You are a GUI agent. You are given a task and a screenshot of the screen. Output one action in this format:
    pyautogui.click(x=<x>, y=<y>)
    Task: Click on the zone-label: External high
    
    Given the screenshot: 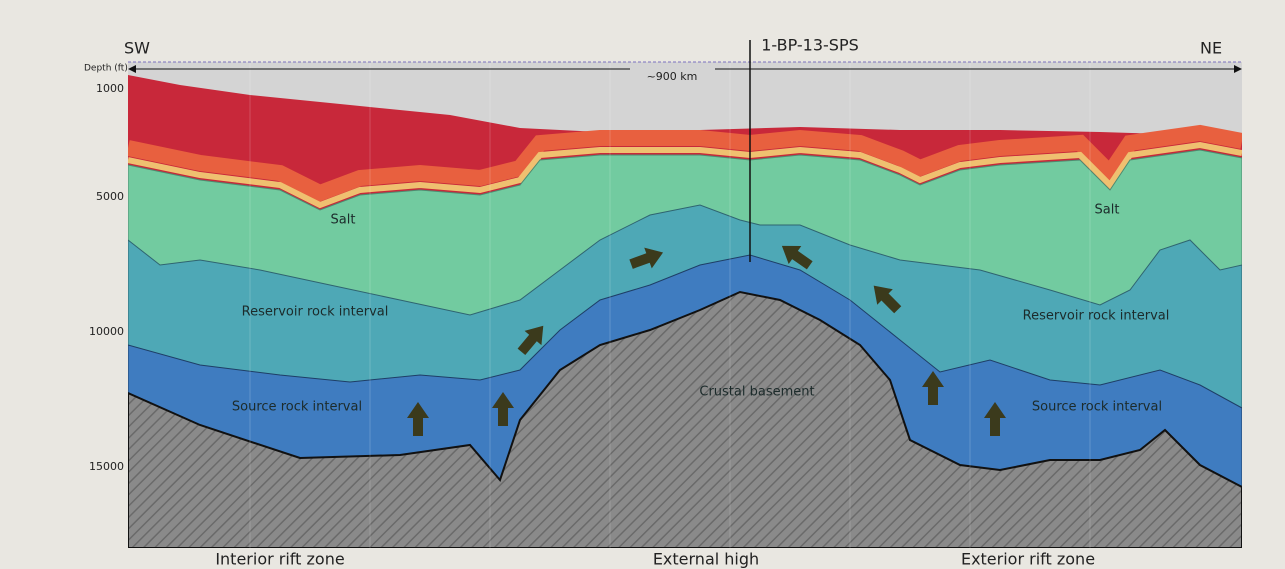 What is the action you would take?
    pyautogui.click(x=706, y=559)
    